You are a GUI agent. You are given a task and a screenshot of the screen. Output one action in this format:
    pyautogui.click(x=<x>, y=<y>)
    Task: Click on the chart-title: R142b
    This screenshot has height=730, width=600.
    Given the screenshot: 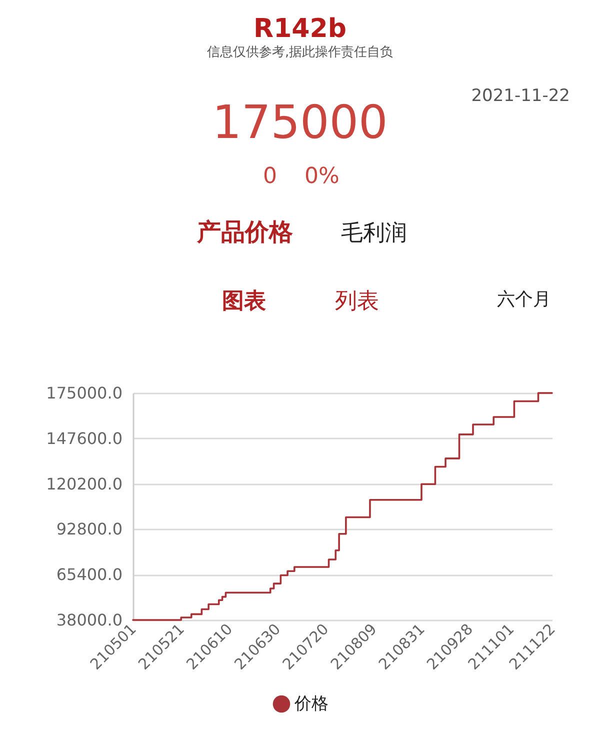 What is the action you would take?
    pyautogui.click(x=300, y=29)
    